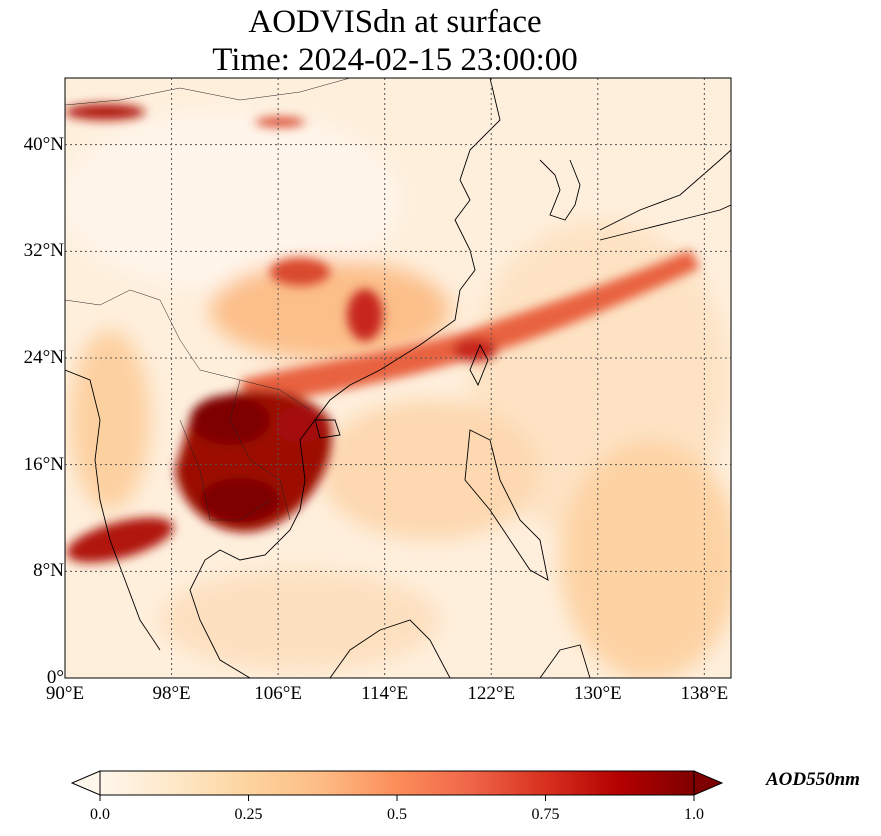 The image size is (881, 836). I want to click on aod-plume-hunan, so click(365, 315).